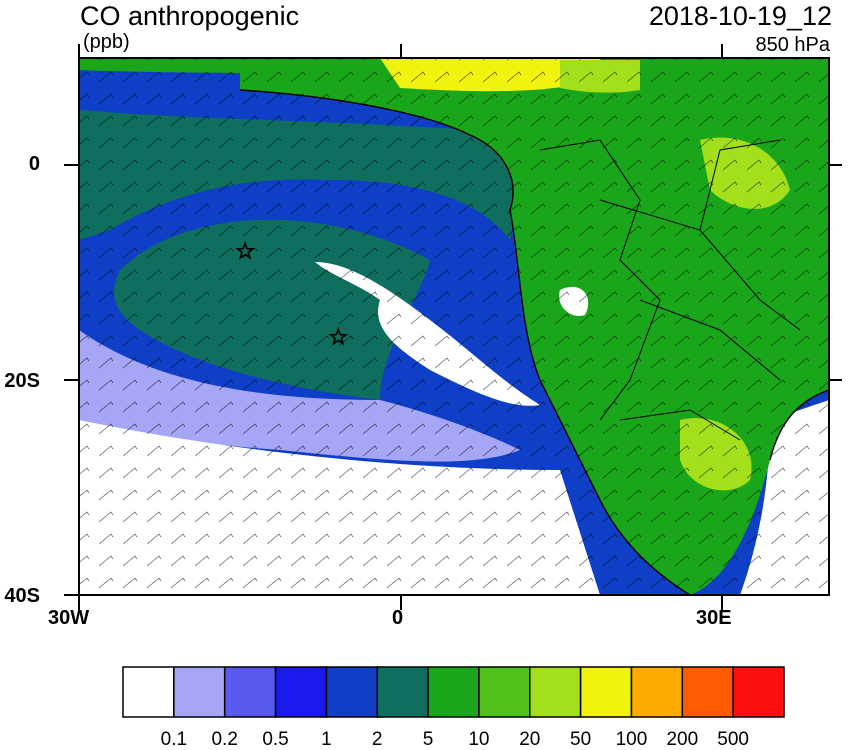 The width and height of the screenshot is (850, 750). I want to click on east-coastline, so click(799, 425).